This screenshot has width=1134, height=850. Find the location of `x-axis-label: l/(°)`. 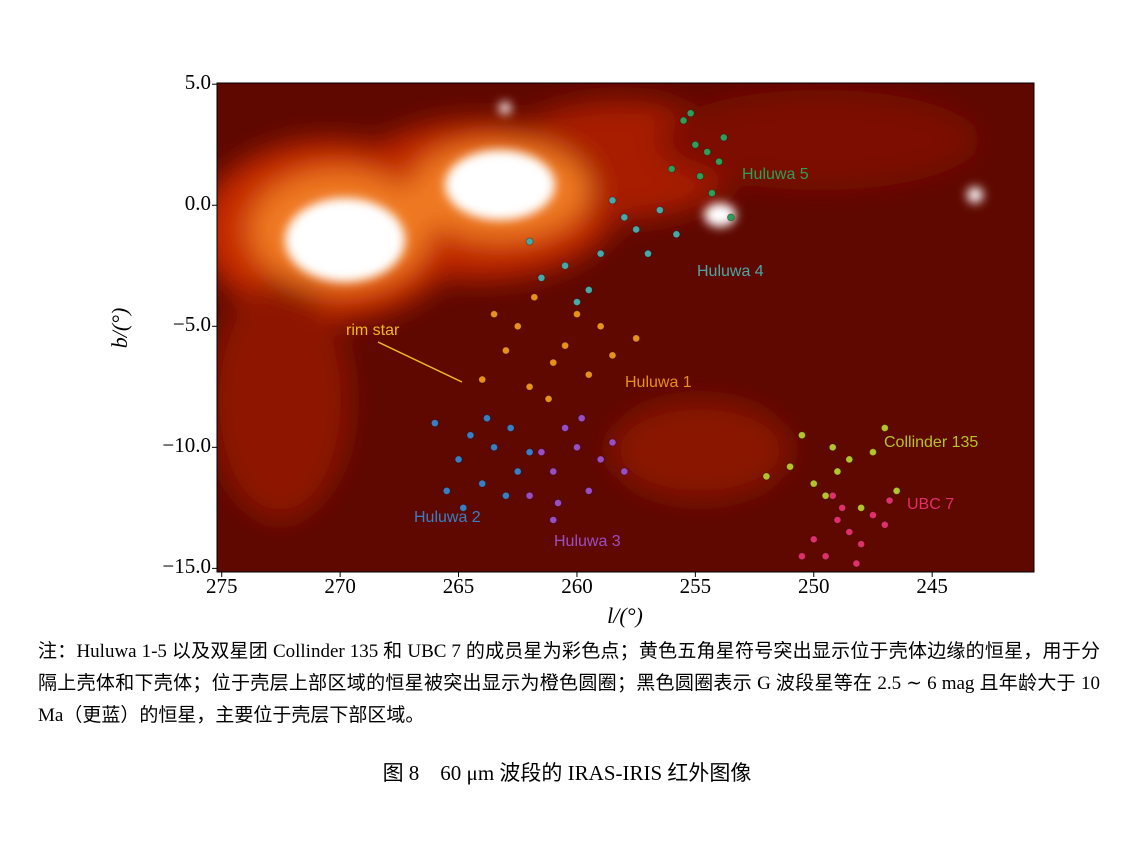

x-axis-label: l/(°) is located at coordinates (625, 615).